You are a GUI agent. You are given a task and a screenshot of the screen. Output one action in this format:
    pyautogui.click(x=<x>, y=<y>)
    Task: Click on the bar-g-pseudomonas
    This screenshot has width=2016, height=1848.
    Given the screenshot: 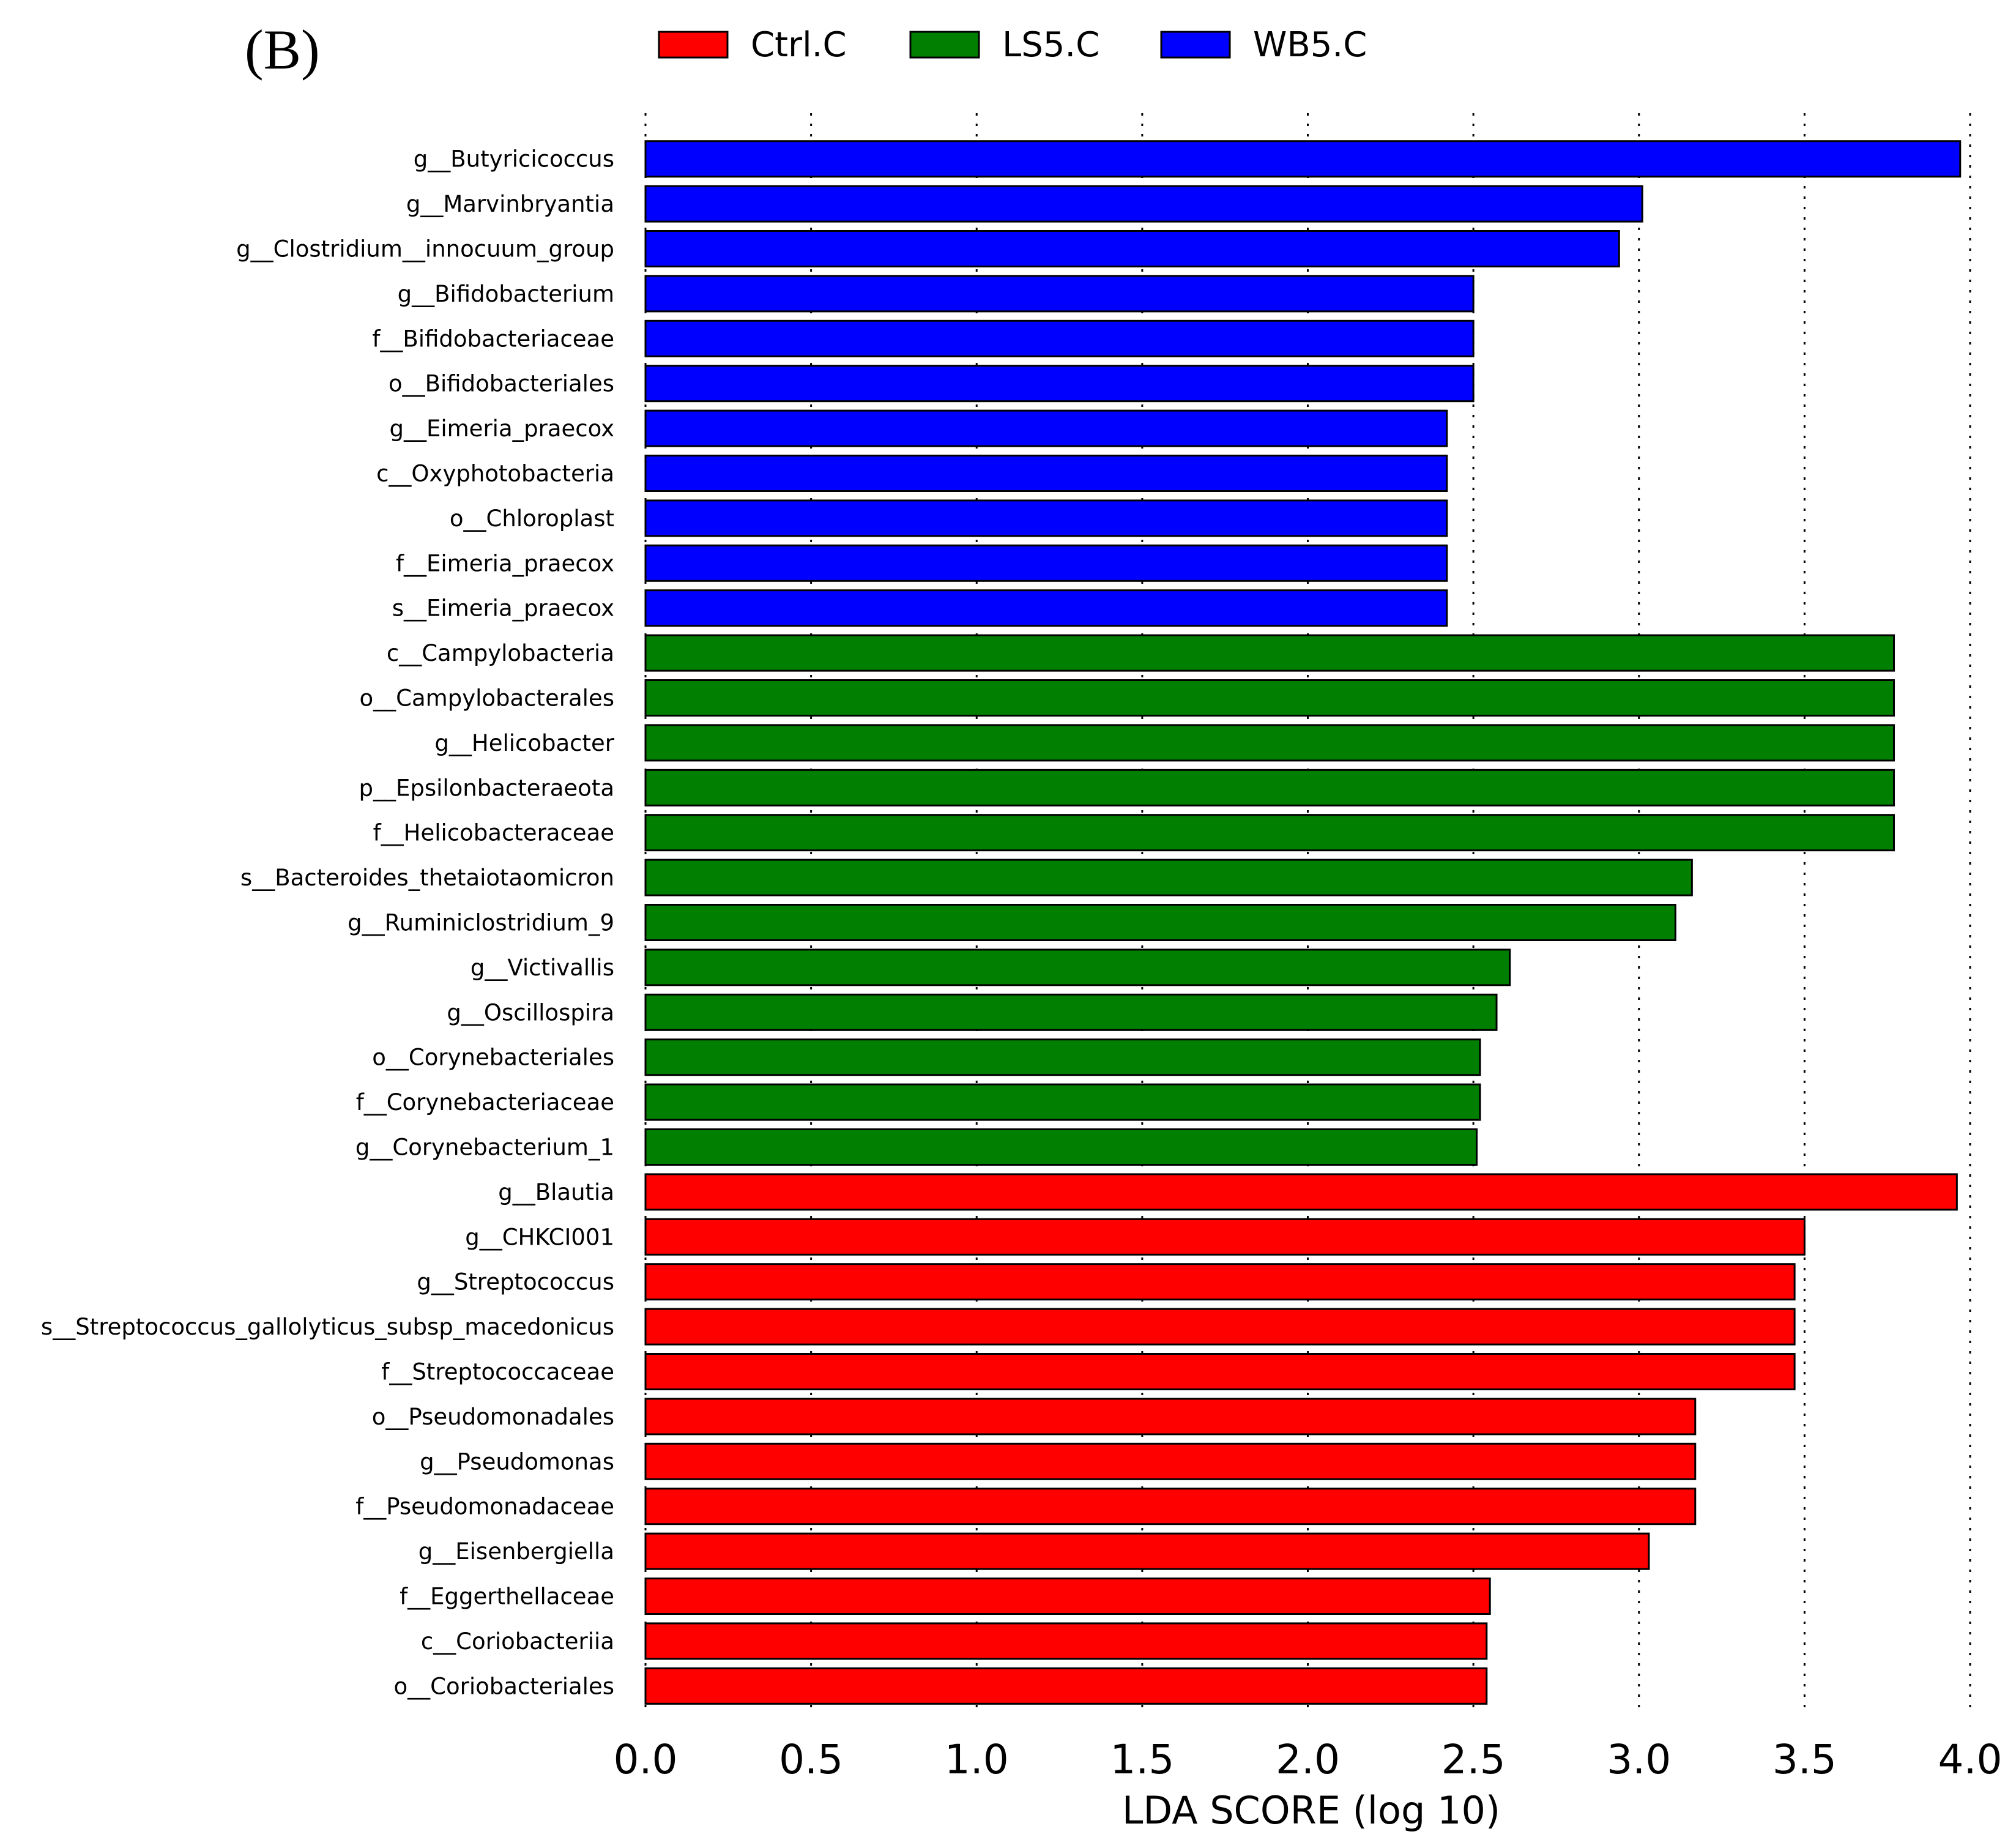 What is the action you would take?
    pyautogui.click(x=1170, y=1461)
    